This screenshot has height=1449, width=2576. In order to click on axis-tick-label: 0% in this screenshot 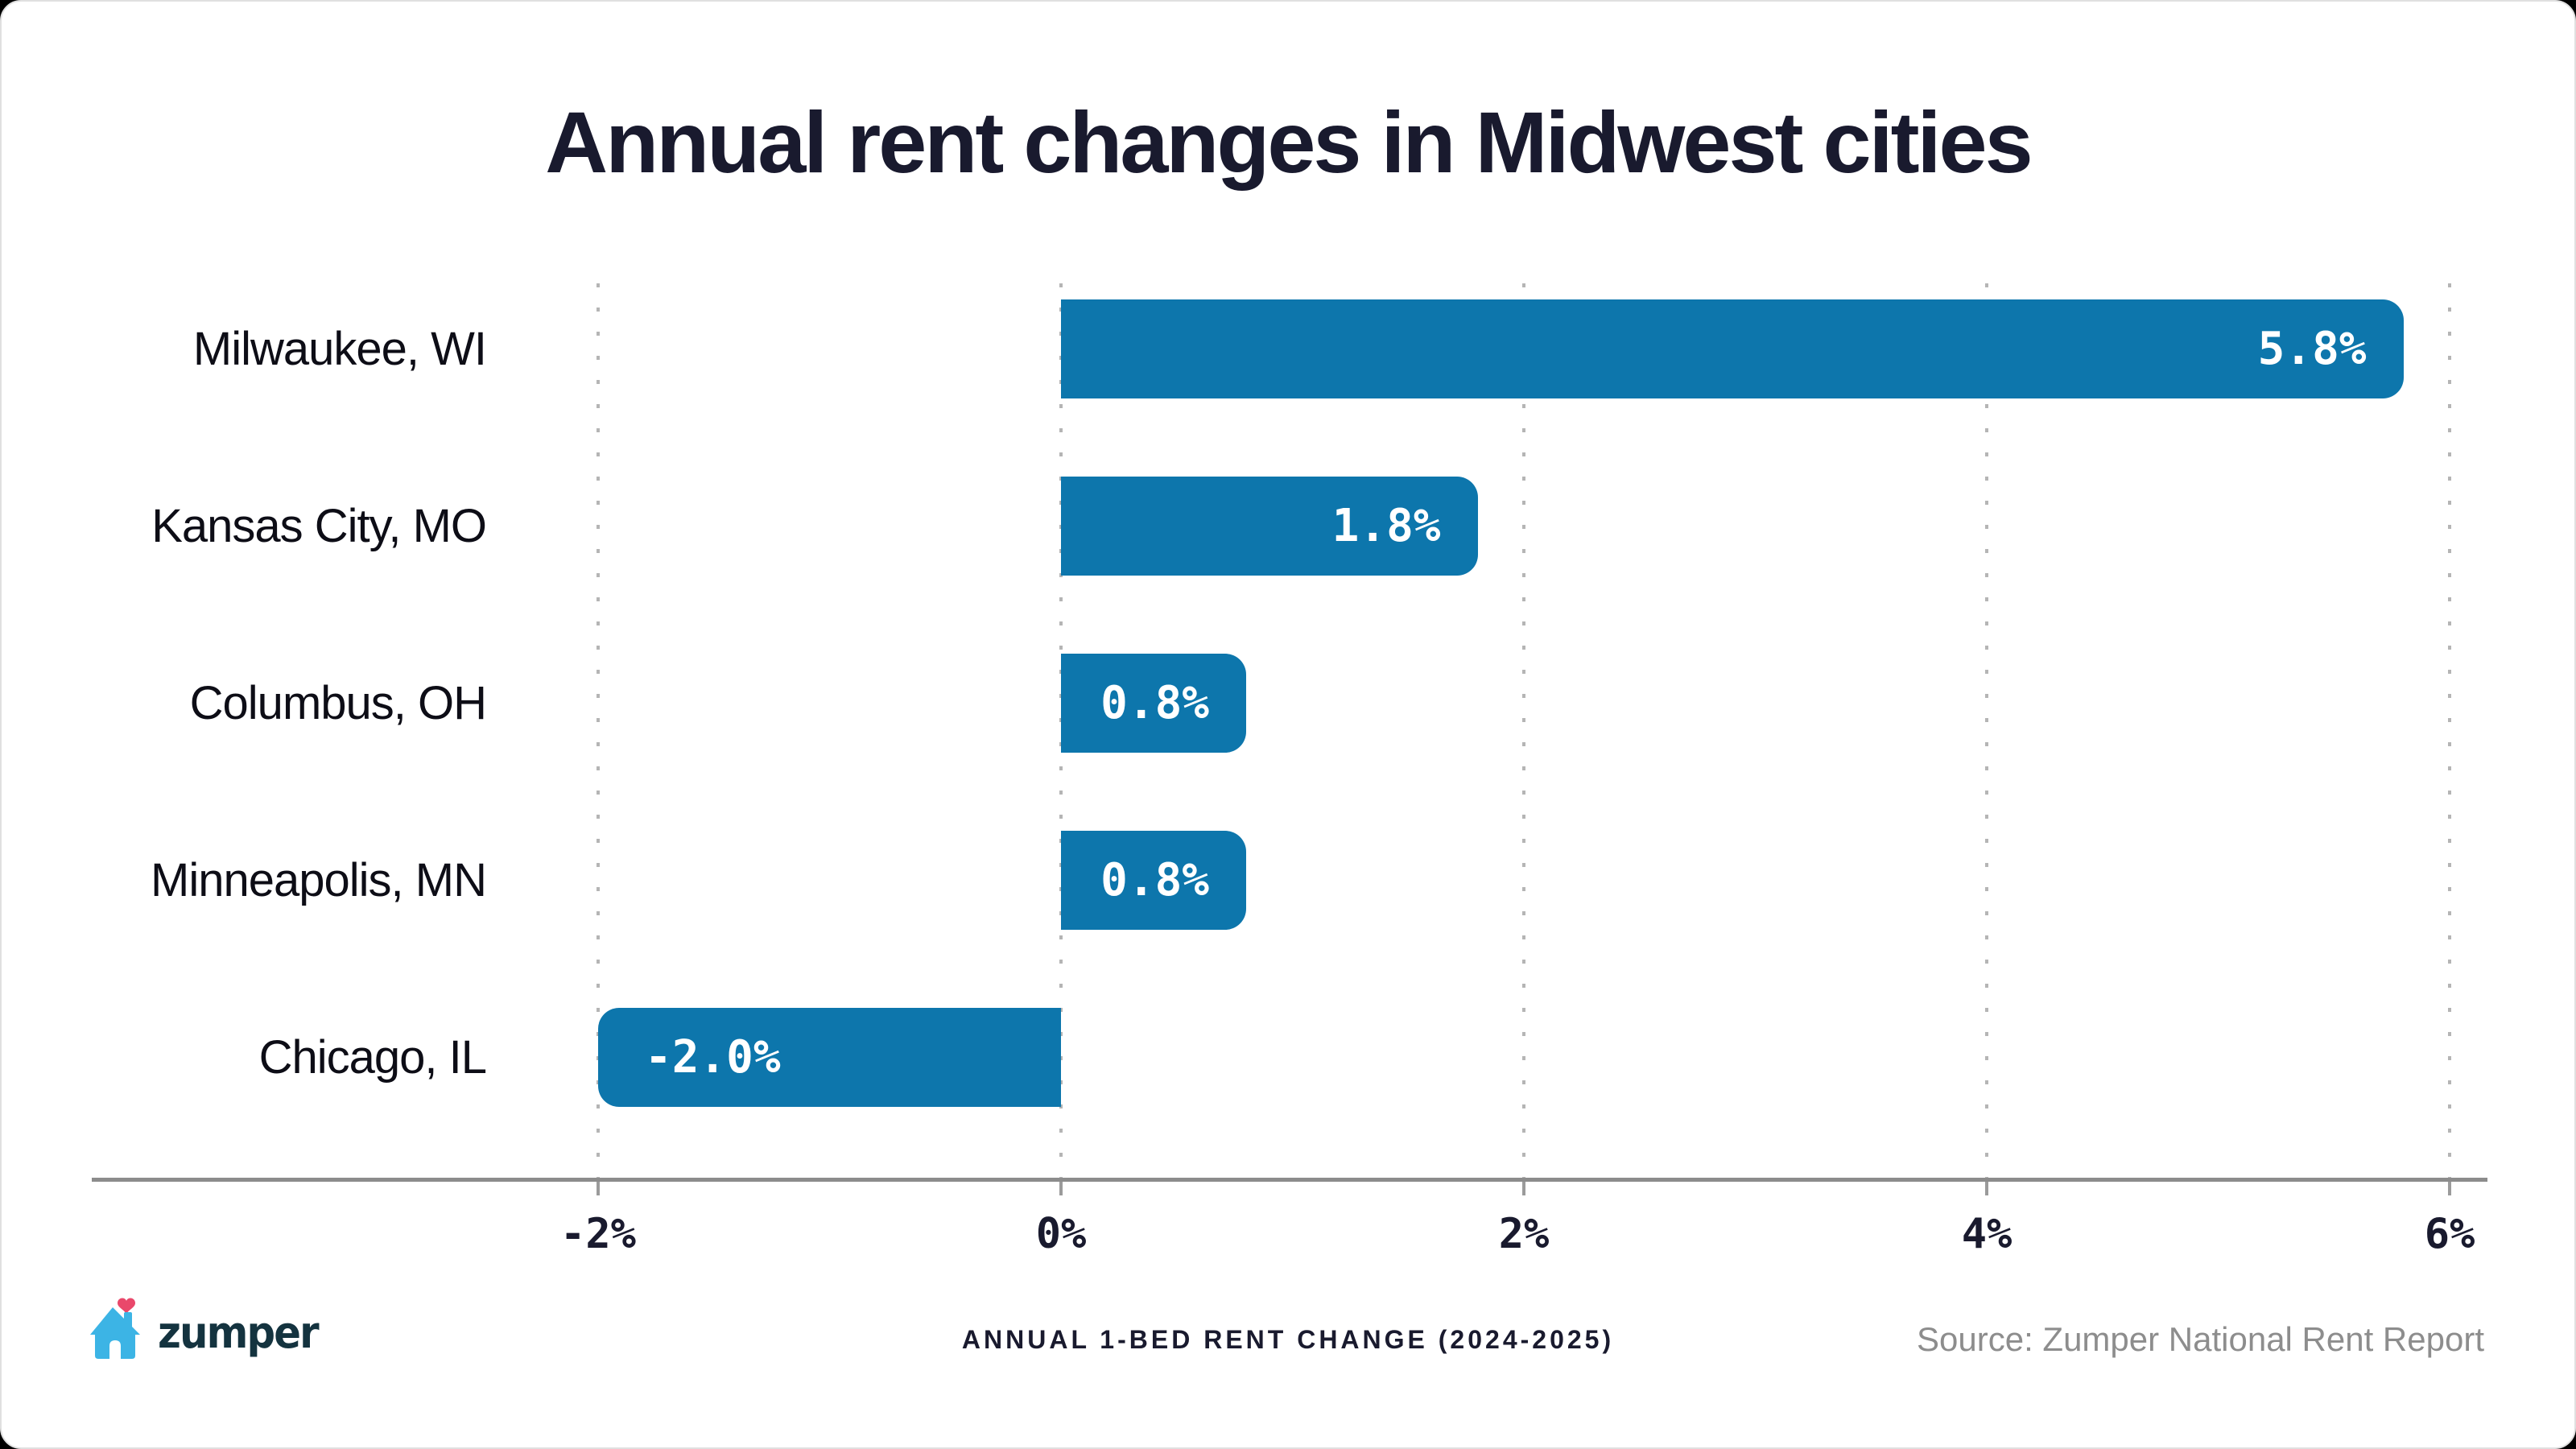, I will do `click(1061, 1234)`.